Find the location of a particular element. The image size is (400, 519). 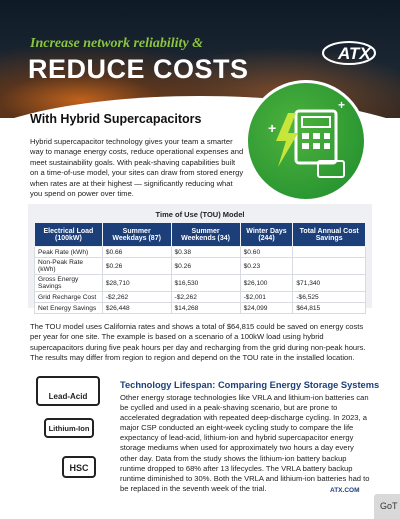

table-cell: $0.66 is located at coordinates (136, 252).